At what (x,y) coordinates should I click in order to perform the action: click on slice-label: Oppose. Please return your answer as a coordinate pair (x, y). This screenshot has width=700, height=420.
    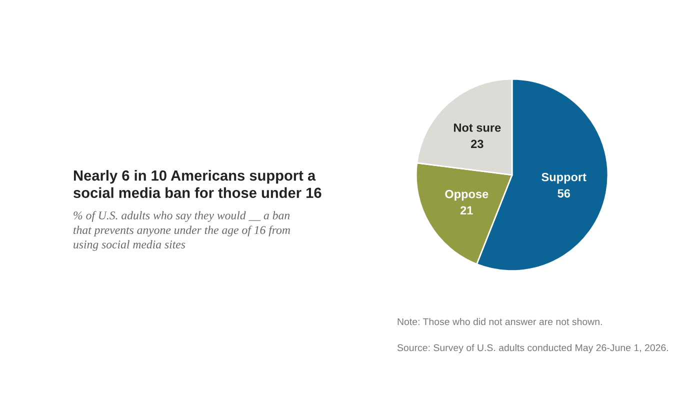
    Looking at the image, I should click on (466, 195).